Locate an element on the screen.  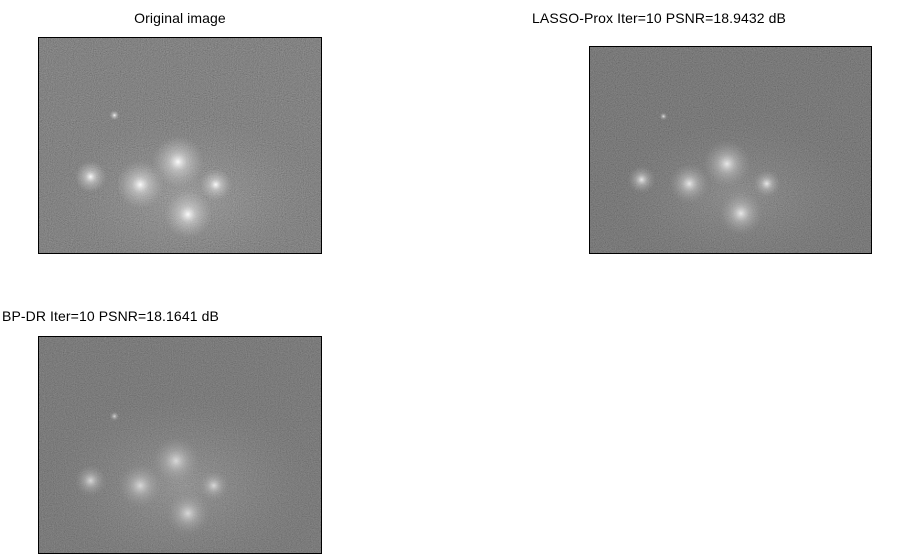
panel-title-lasso-prox: LASSO-Prox Iter=10 PSNR=18.9432 dB is located at coordinates (659, 18).